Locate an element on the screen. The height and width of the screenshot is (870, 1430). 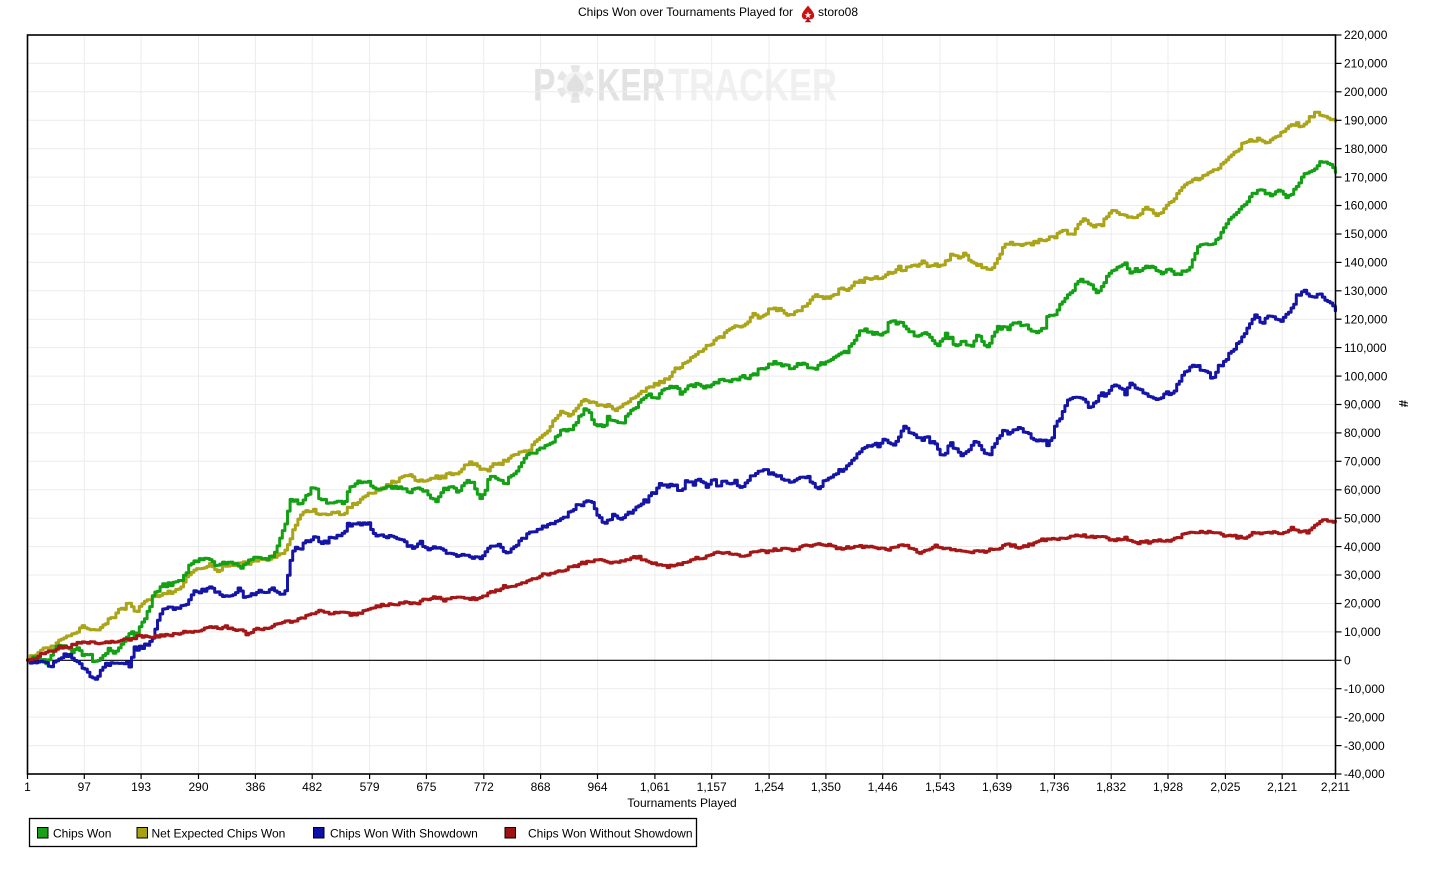
svg-text: 40,000 is located at coordinates (1362, 547).